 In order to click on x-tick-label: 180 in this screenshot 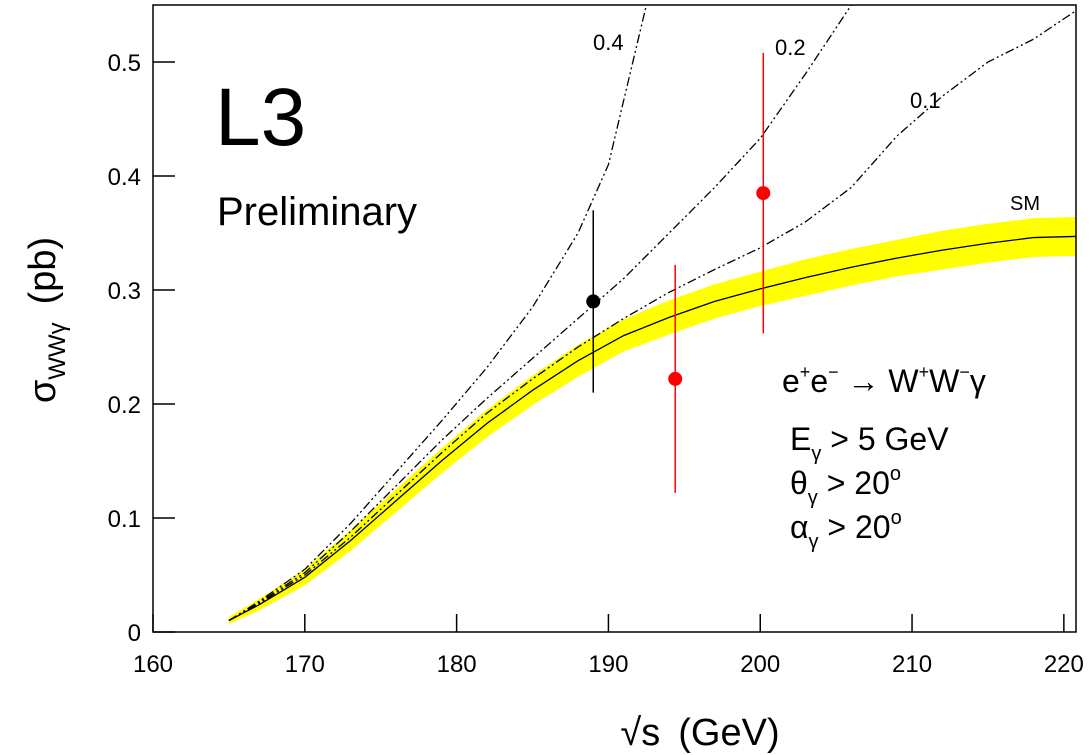, I will do `click(457, 664)`.